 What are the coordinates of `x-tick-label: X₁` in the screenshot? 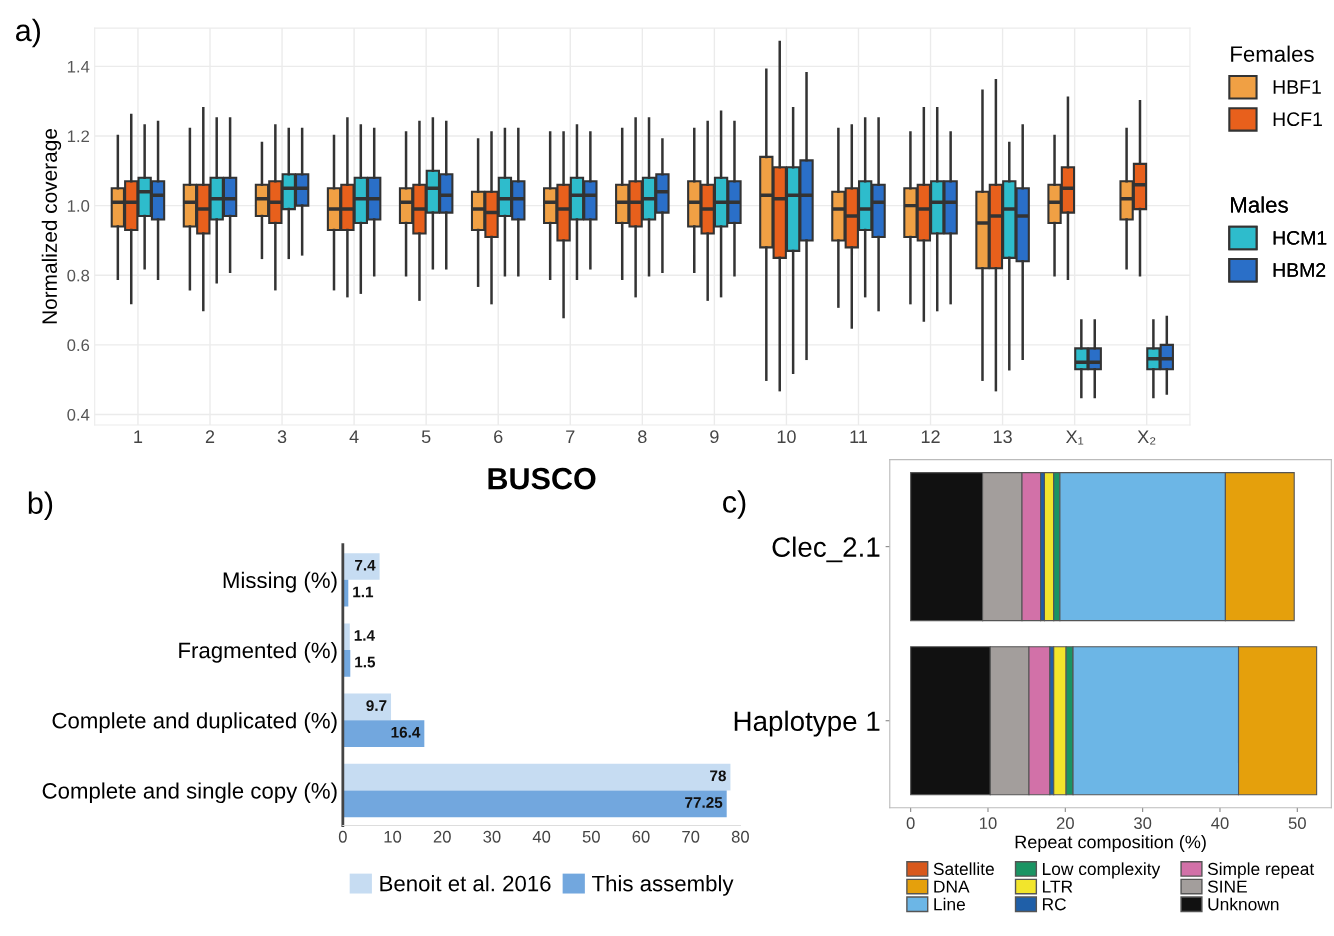 It's located at (1074, 437).